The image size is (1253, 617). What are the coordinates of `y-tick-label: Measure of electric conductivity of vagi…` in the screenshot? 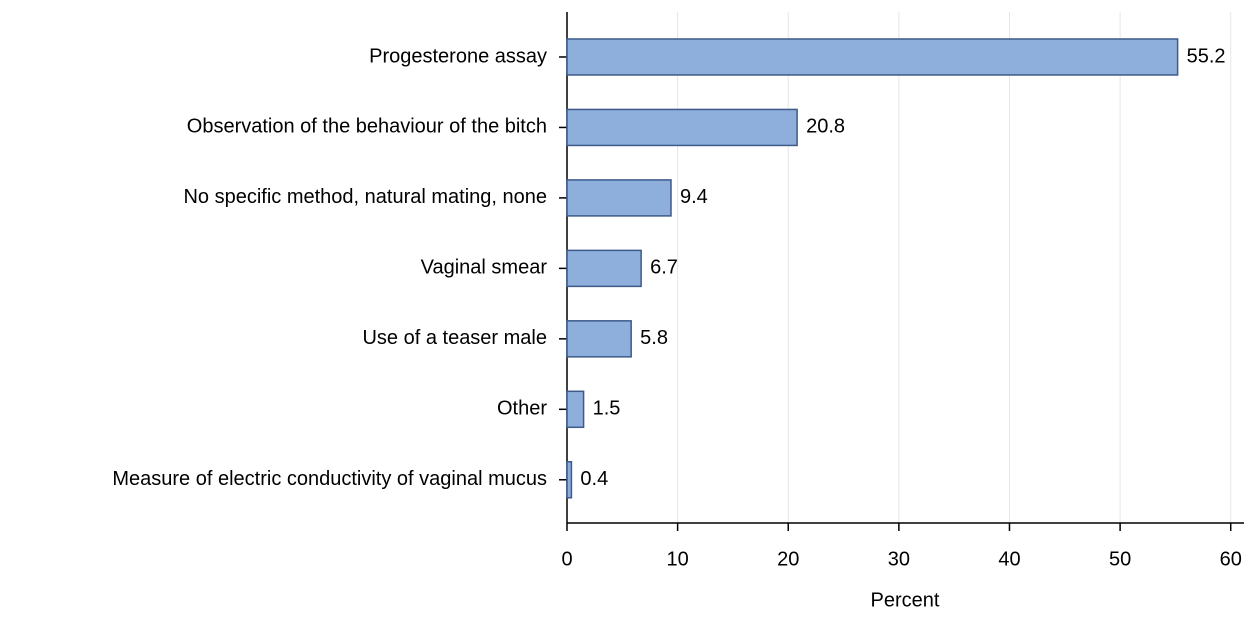 It's located at (329, 479).